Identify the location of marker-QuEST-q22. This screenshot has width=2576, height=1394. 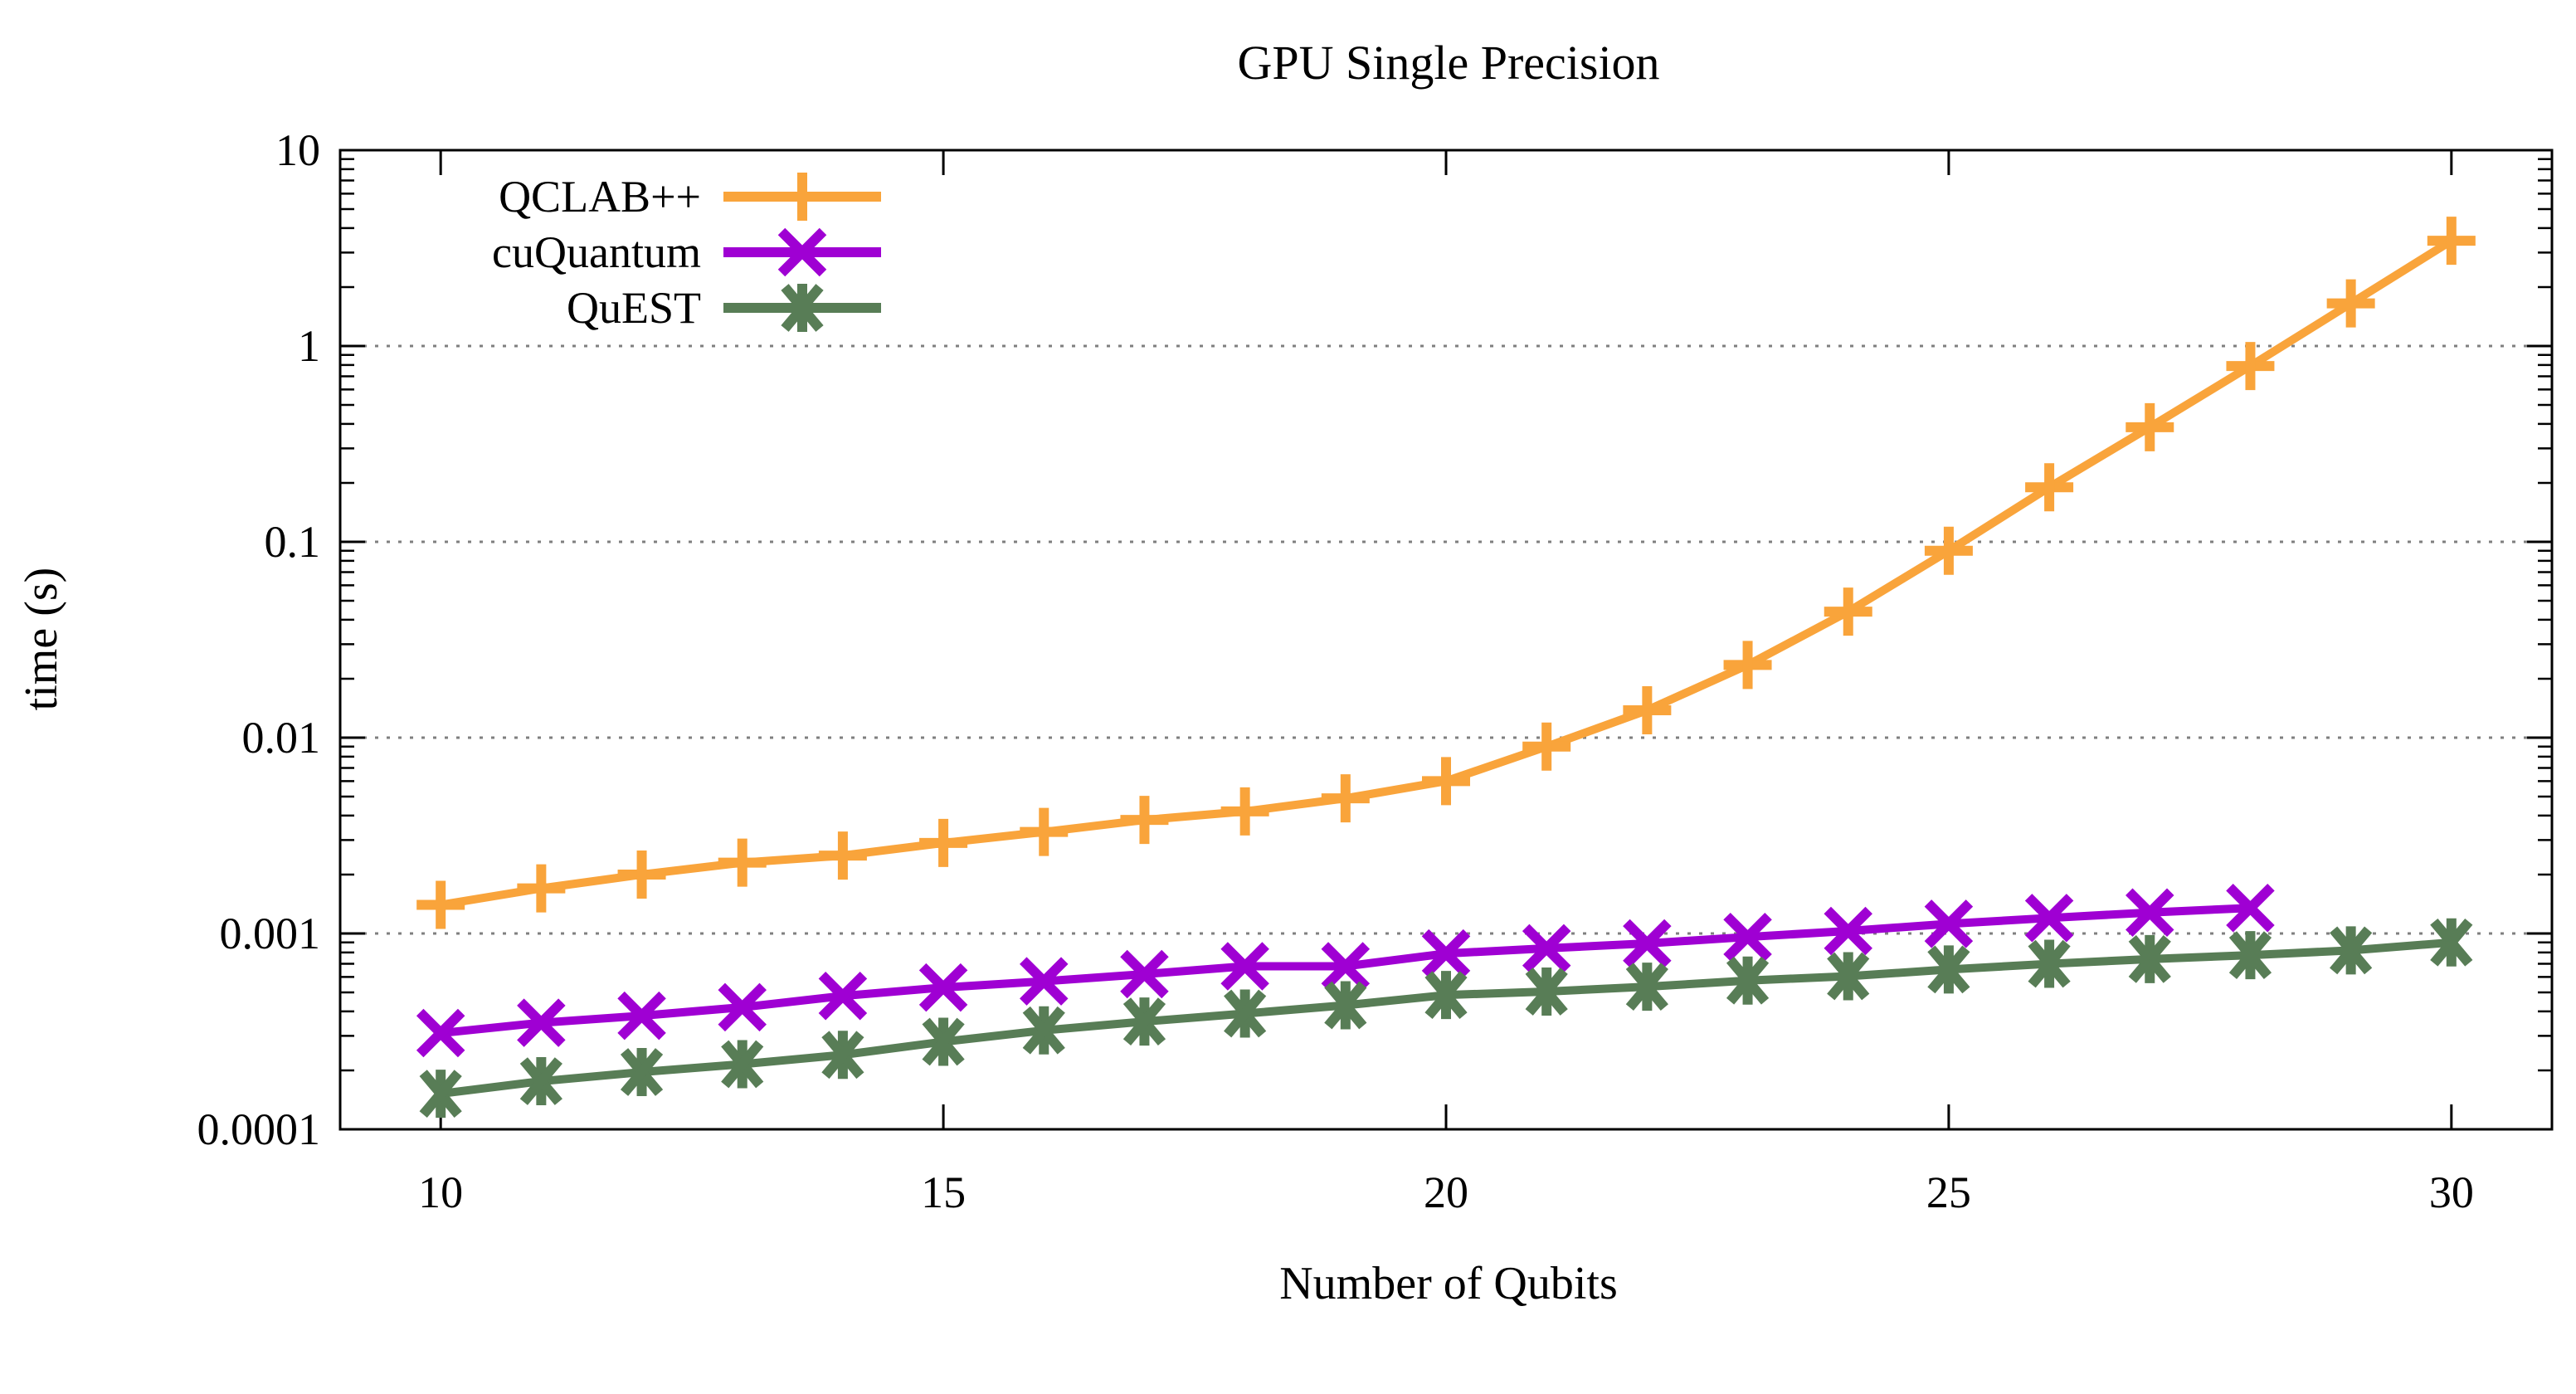
(1646, 987).